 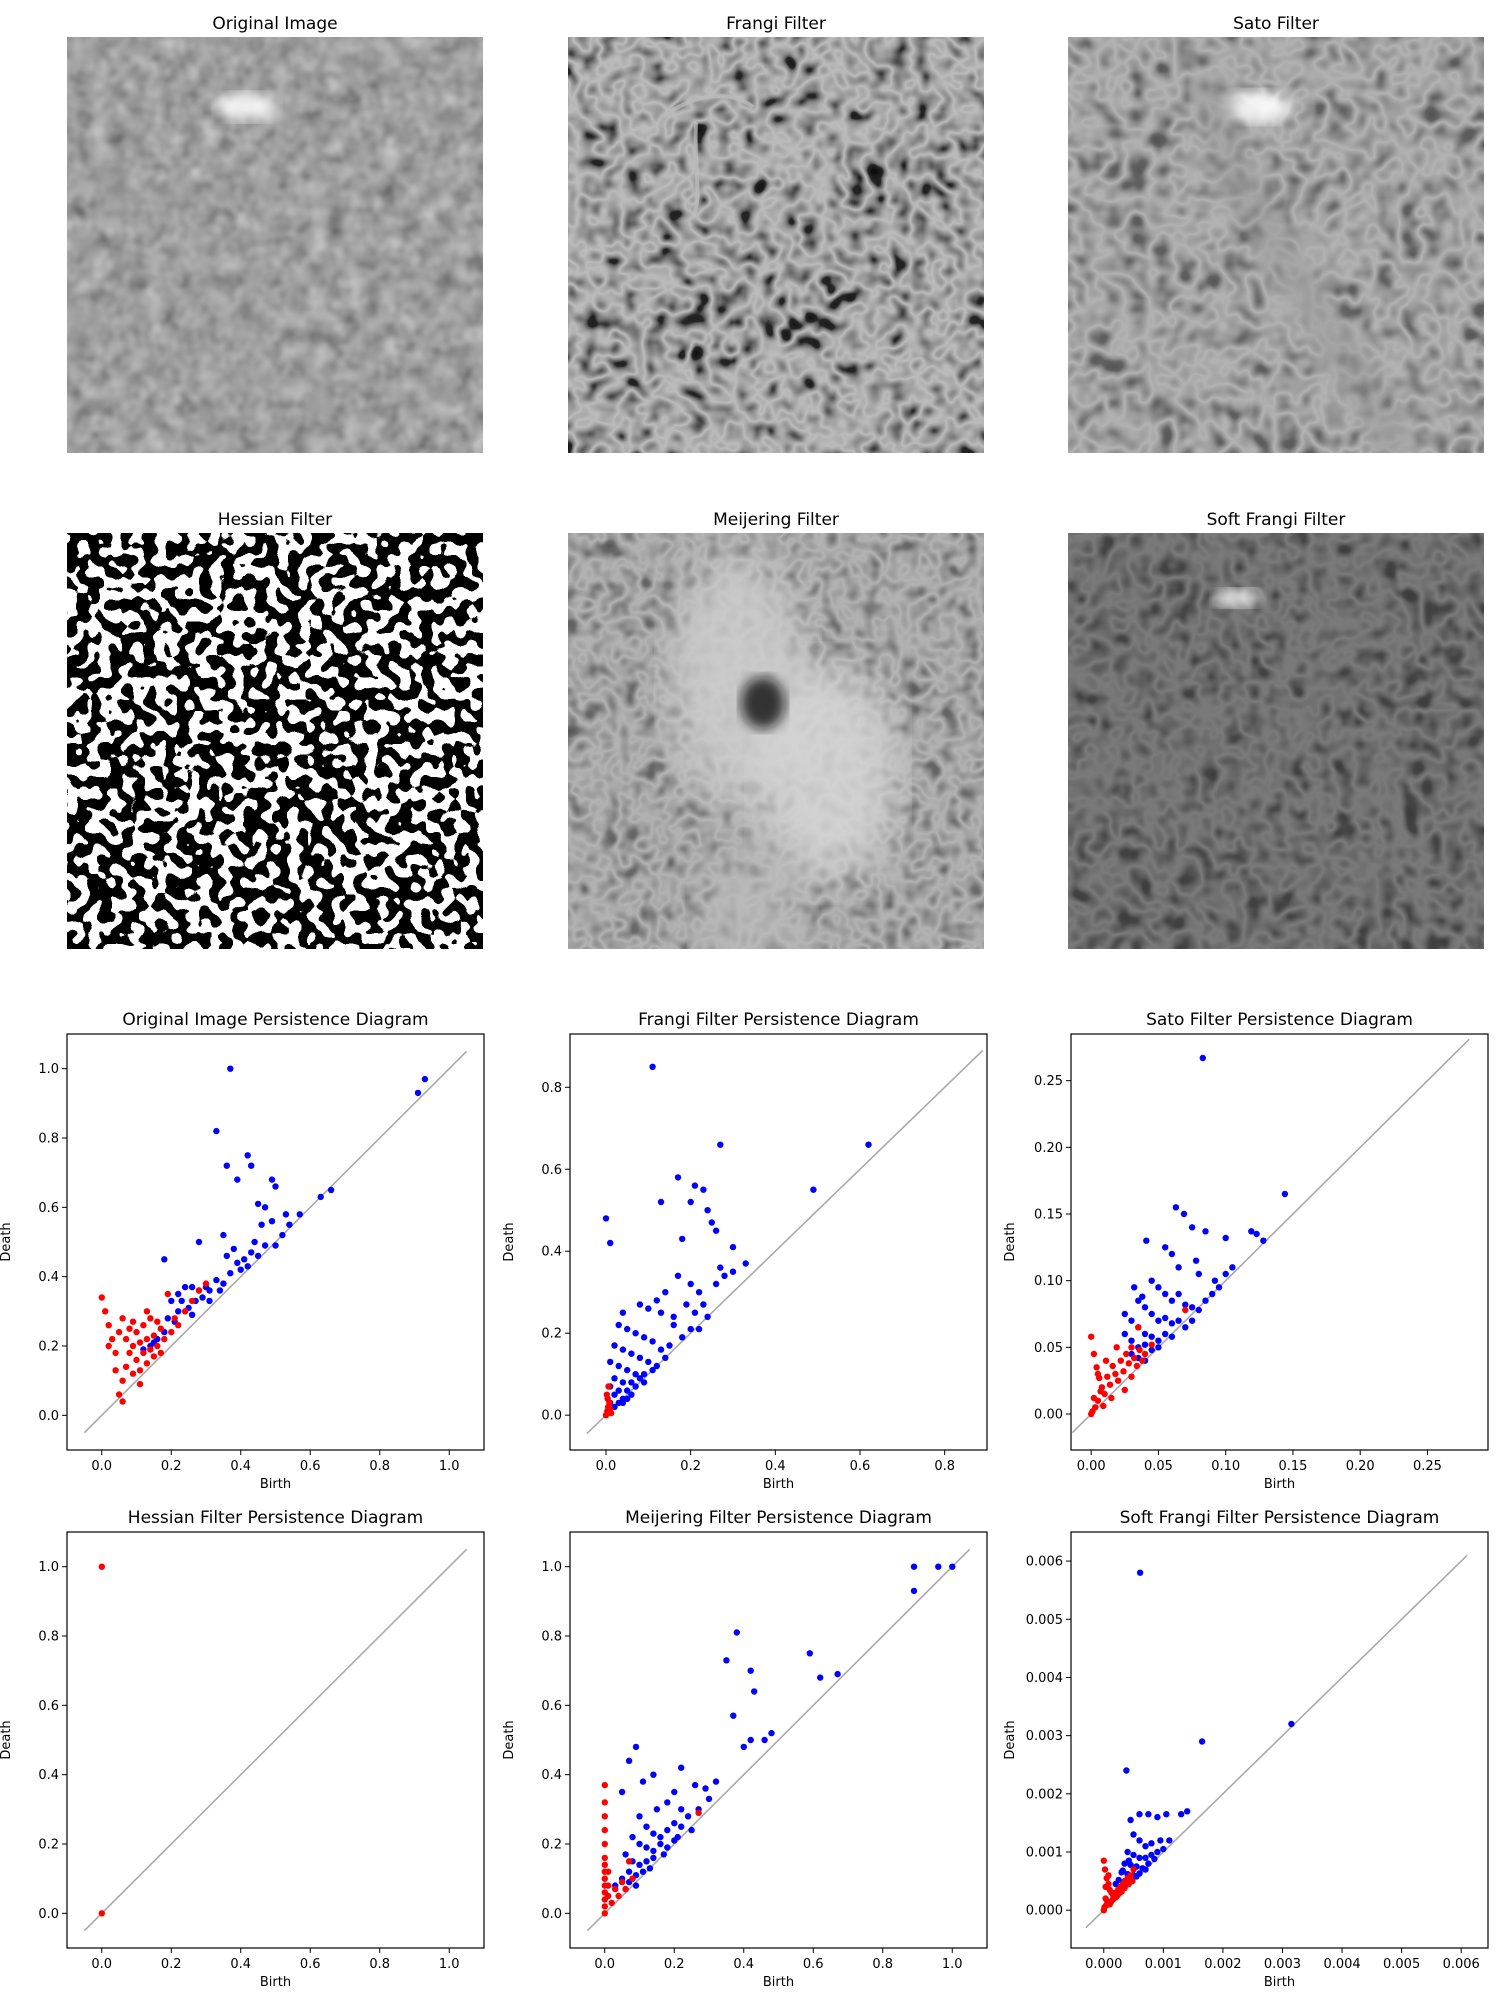 I want to click on image-texture, so click(x=776, y=245).